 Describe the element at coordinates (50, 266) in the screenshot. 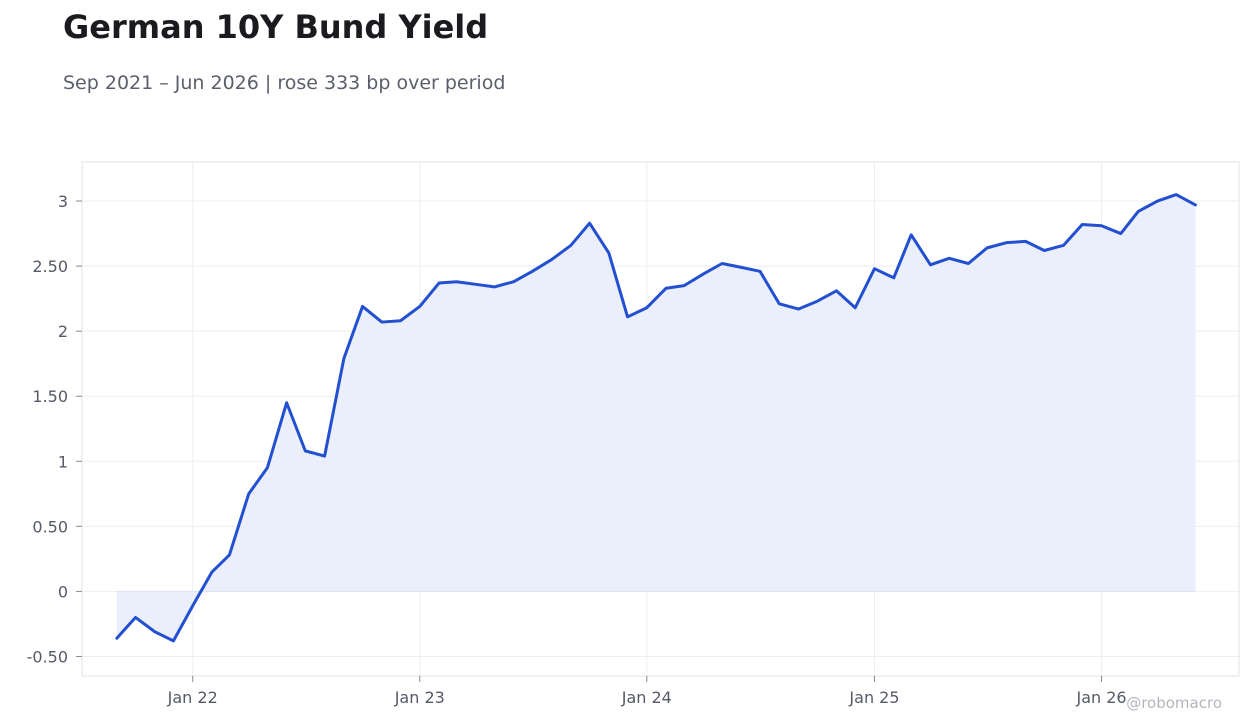

I see `y-tick-label: 2.50` at that location.